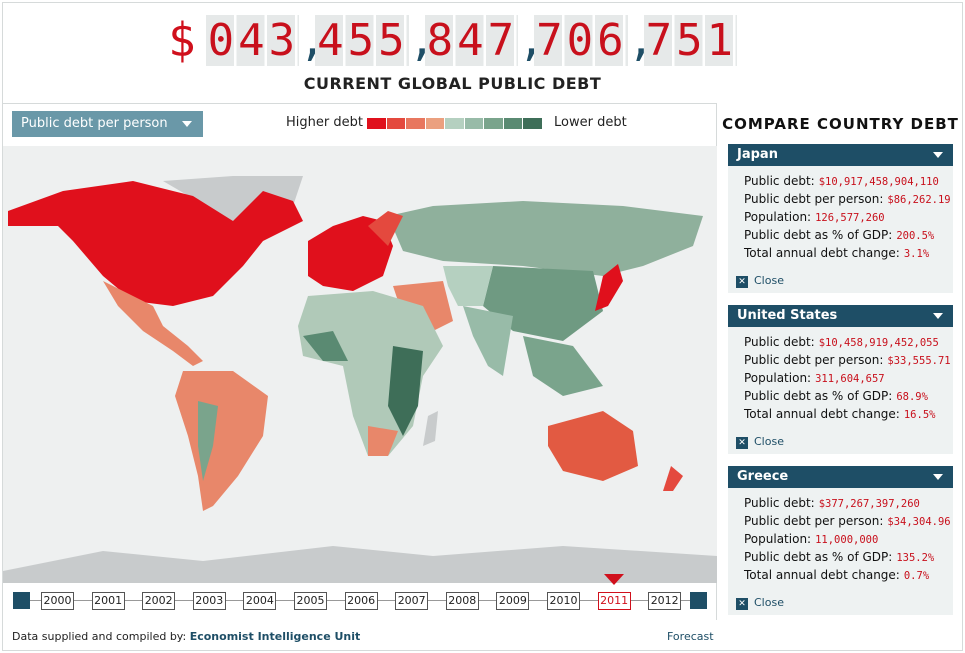  Describe the element at coordinates (468, 286) in the screenshot. I see `central-asia` at that location.